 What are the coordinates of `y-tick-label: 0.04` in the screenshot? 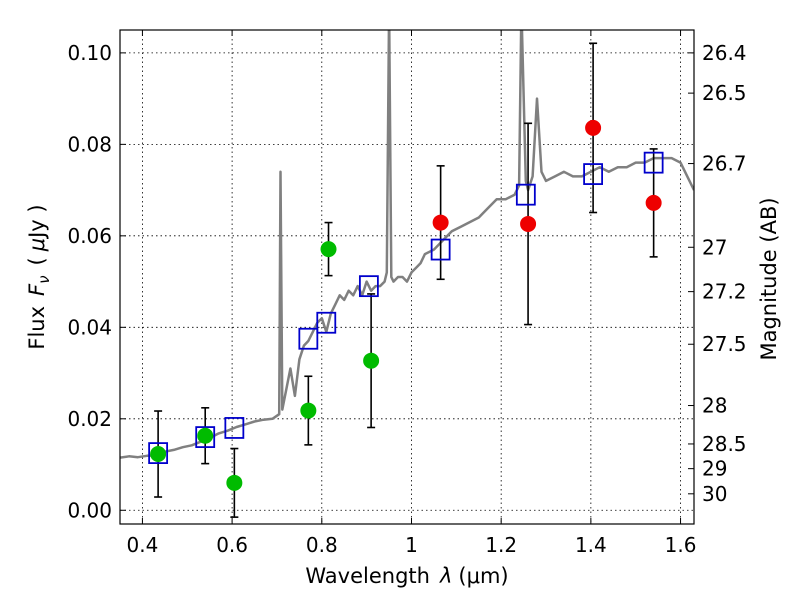 It's located at (89, 327).